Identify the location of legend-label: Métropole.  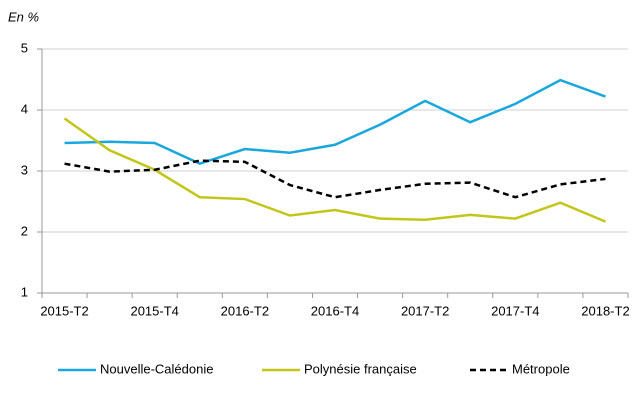
(541, 368).